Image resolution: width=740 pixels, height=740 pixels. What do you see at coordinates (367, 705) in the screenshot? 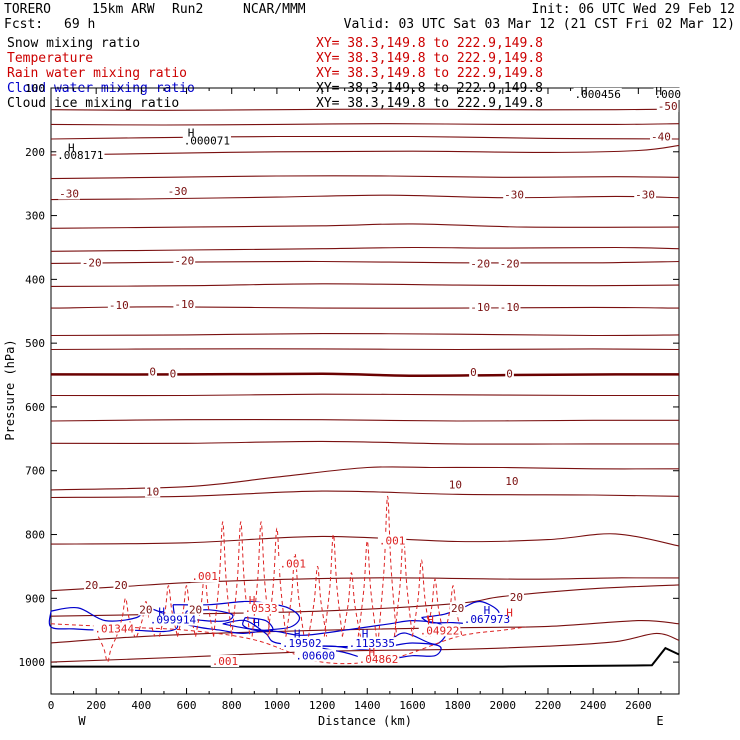
I see `x-tick-label: 1400` at bounding box center [367, 705].